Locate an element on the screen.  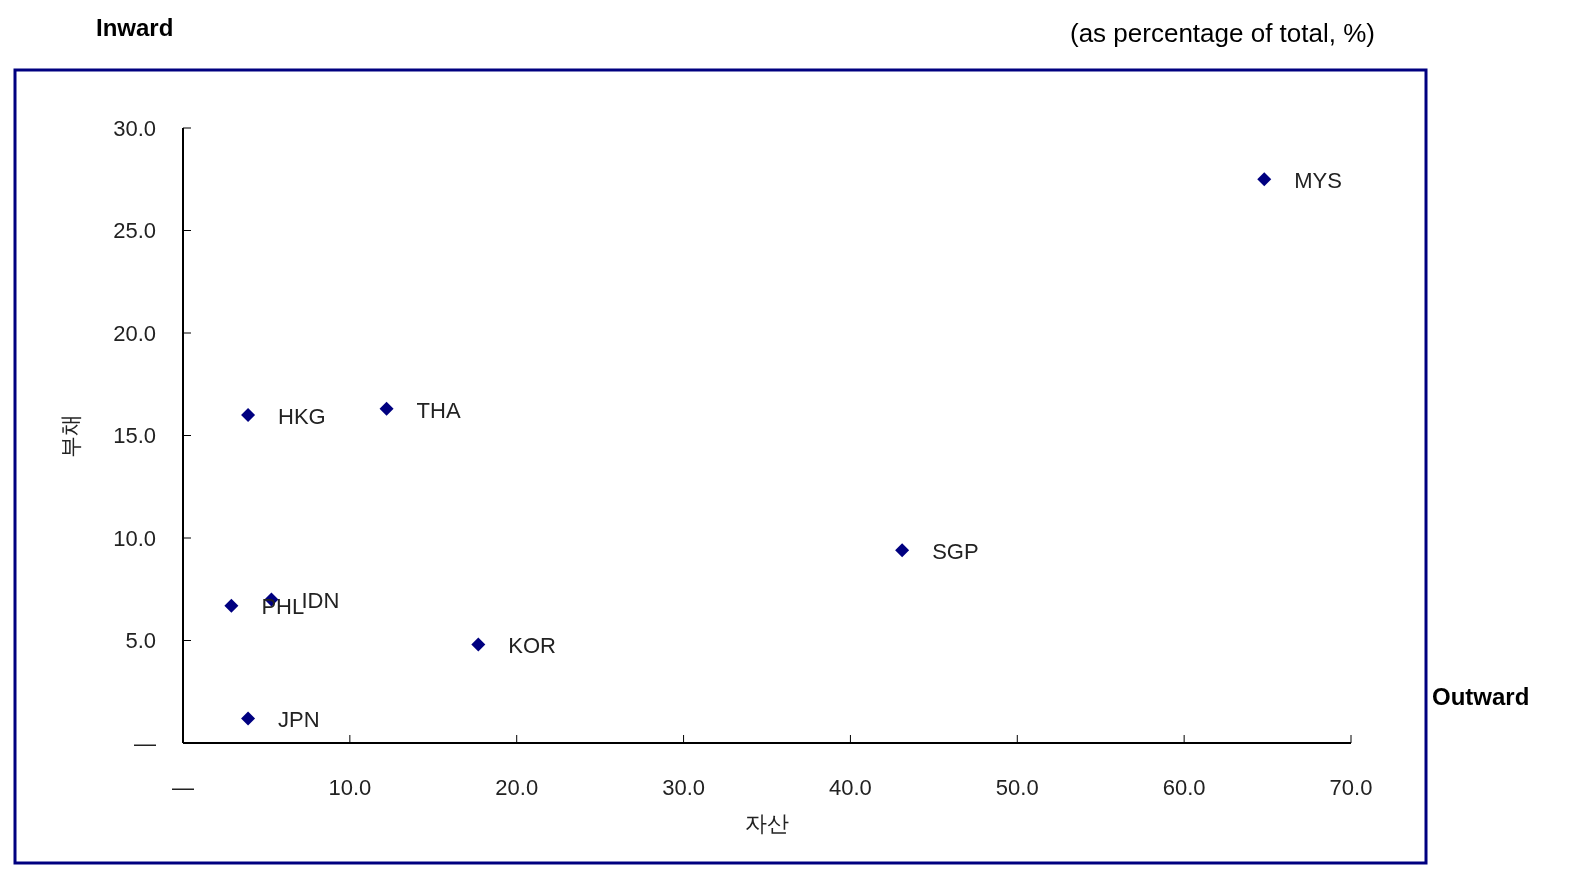
y-tick-label: 10.0 is located at coordinates (134, 538).